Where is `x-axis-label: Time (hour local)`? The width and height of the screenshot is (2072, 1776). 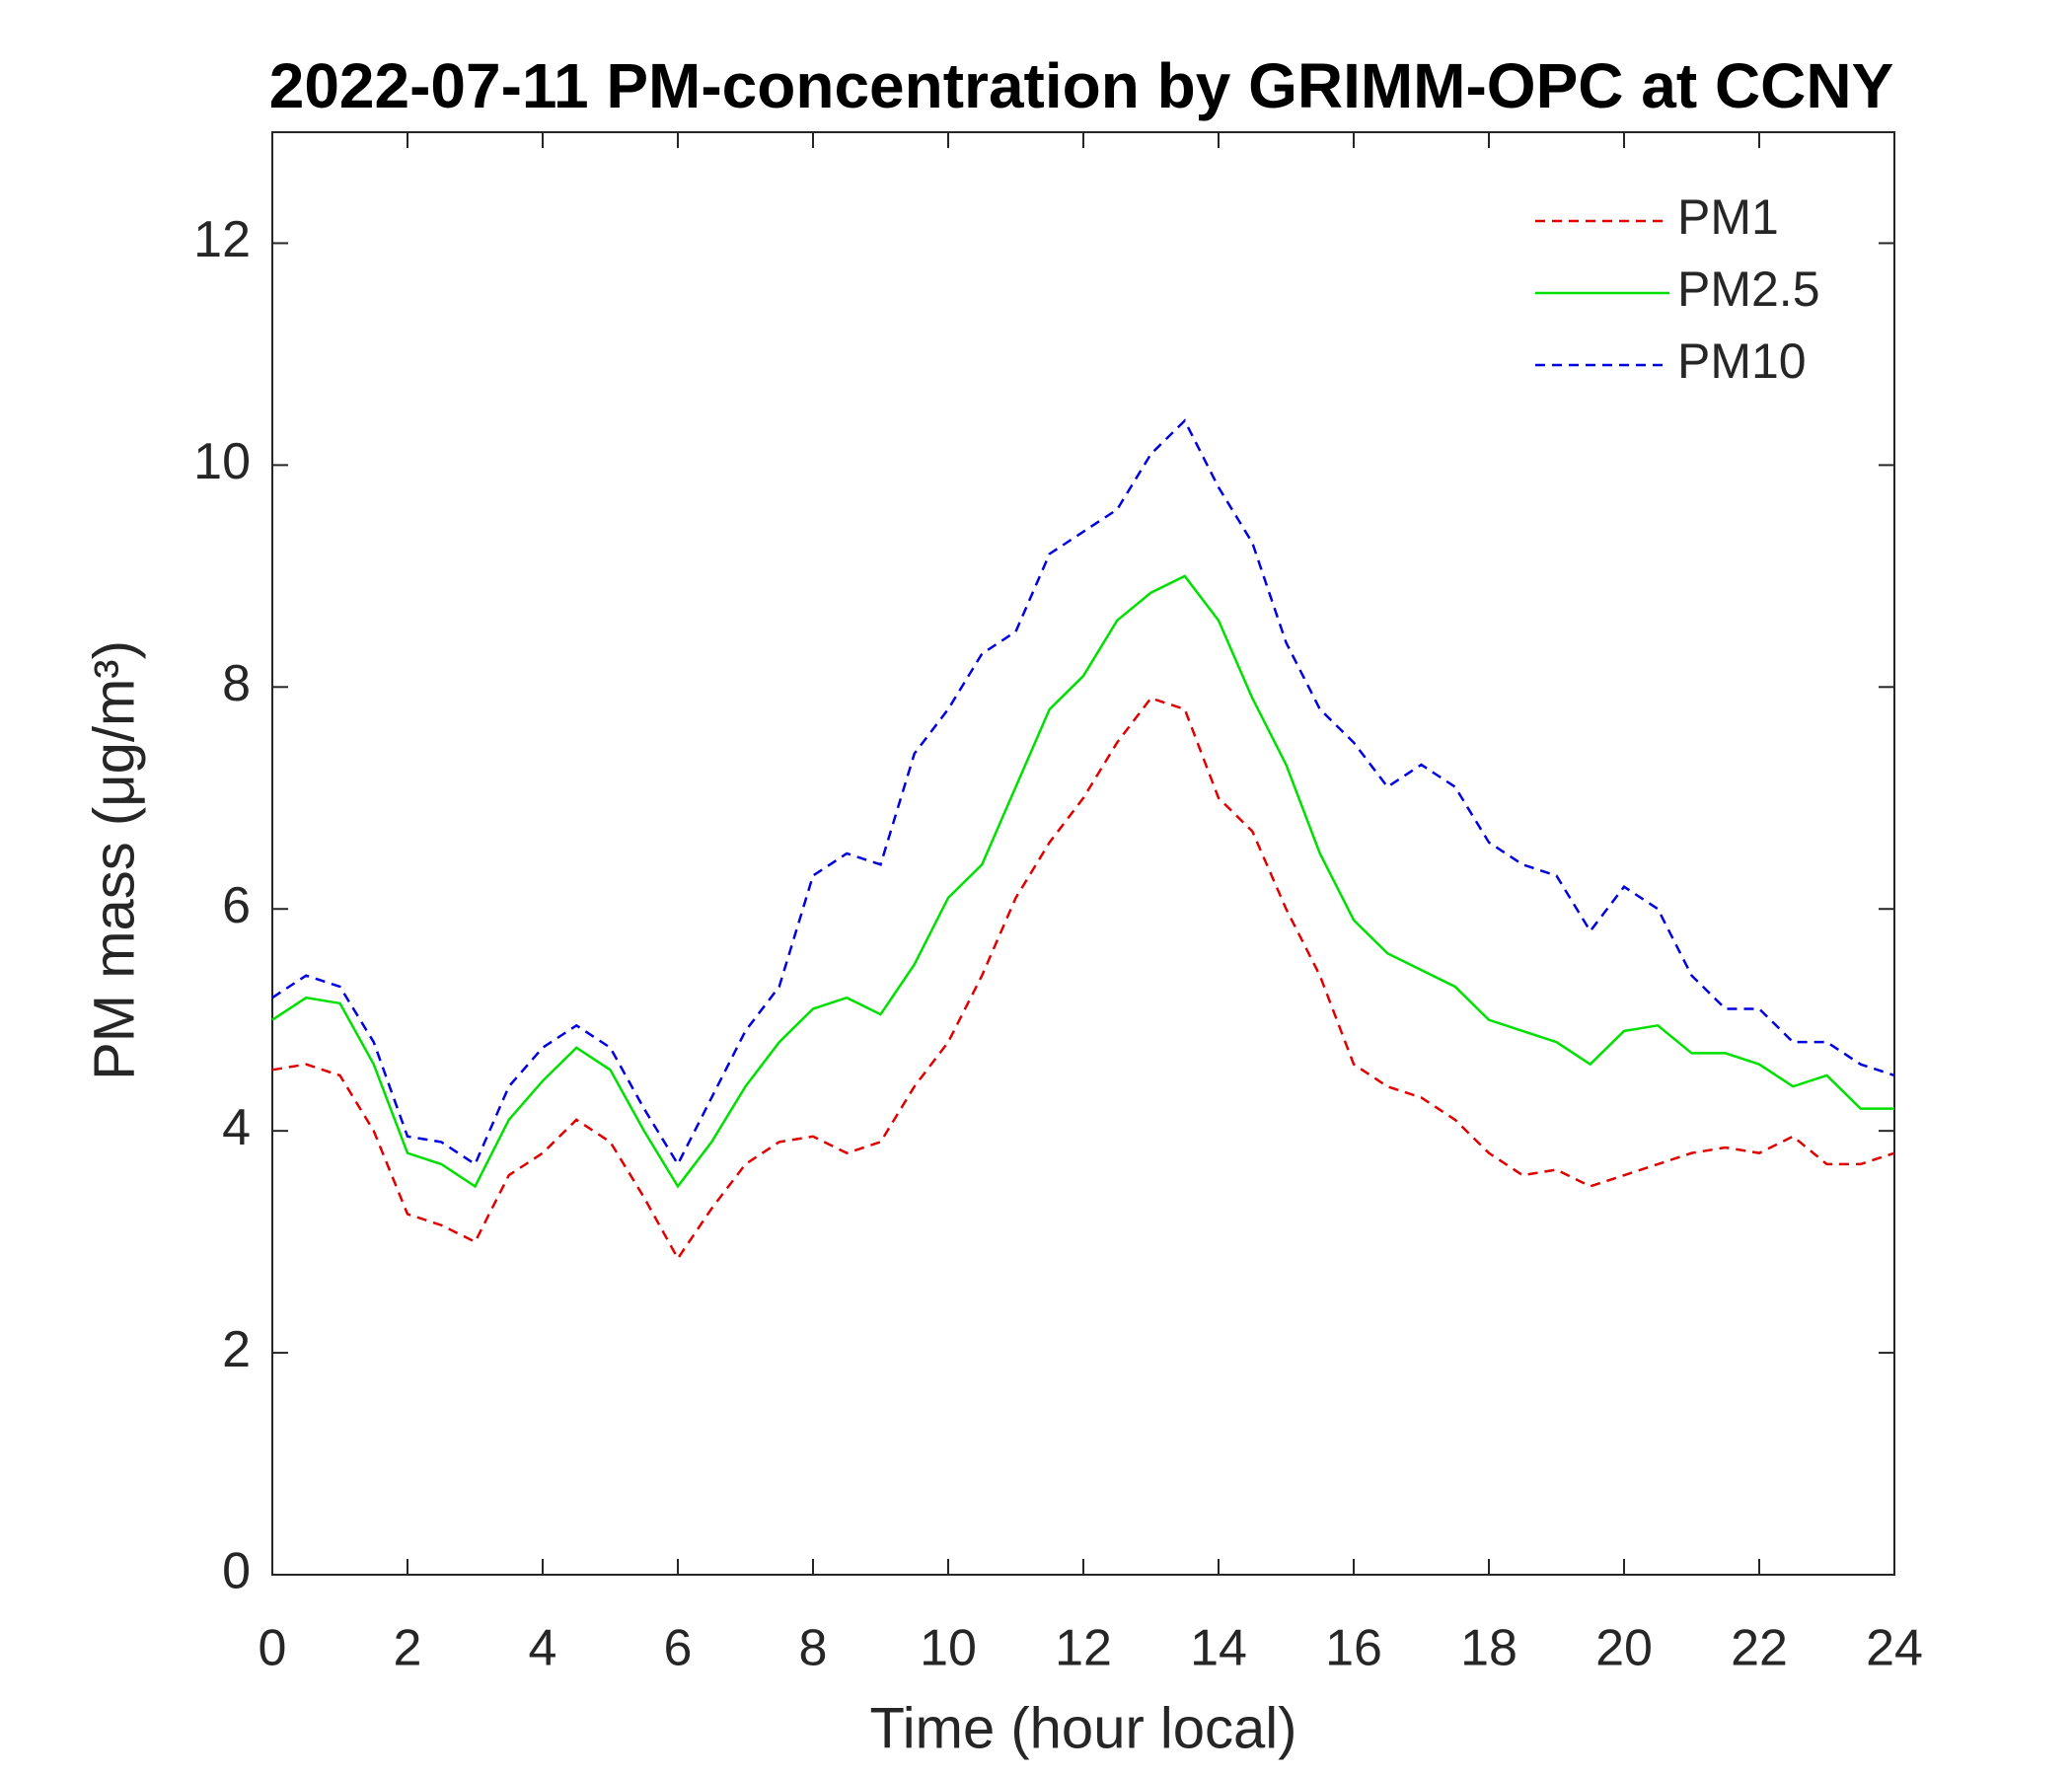 x-axis-label: Time (hour local) is located at coordinates (1083, 1728).